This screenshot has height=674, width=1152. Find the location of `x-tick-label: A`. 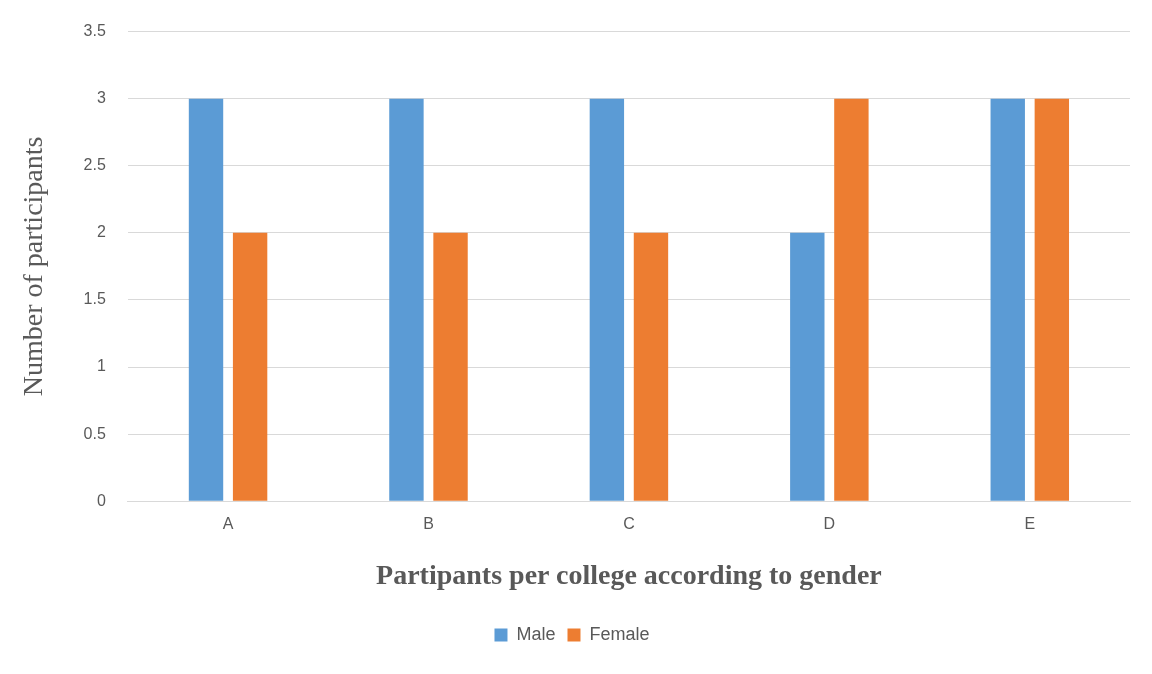

x-tick-label: A is located at coordinates (228, 524).